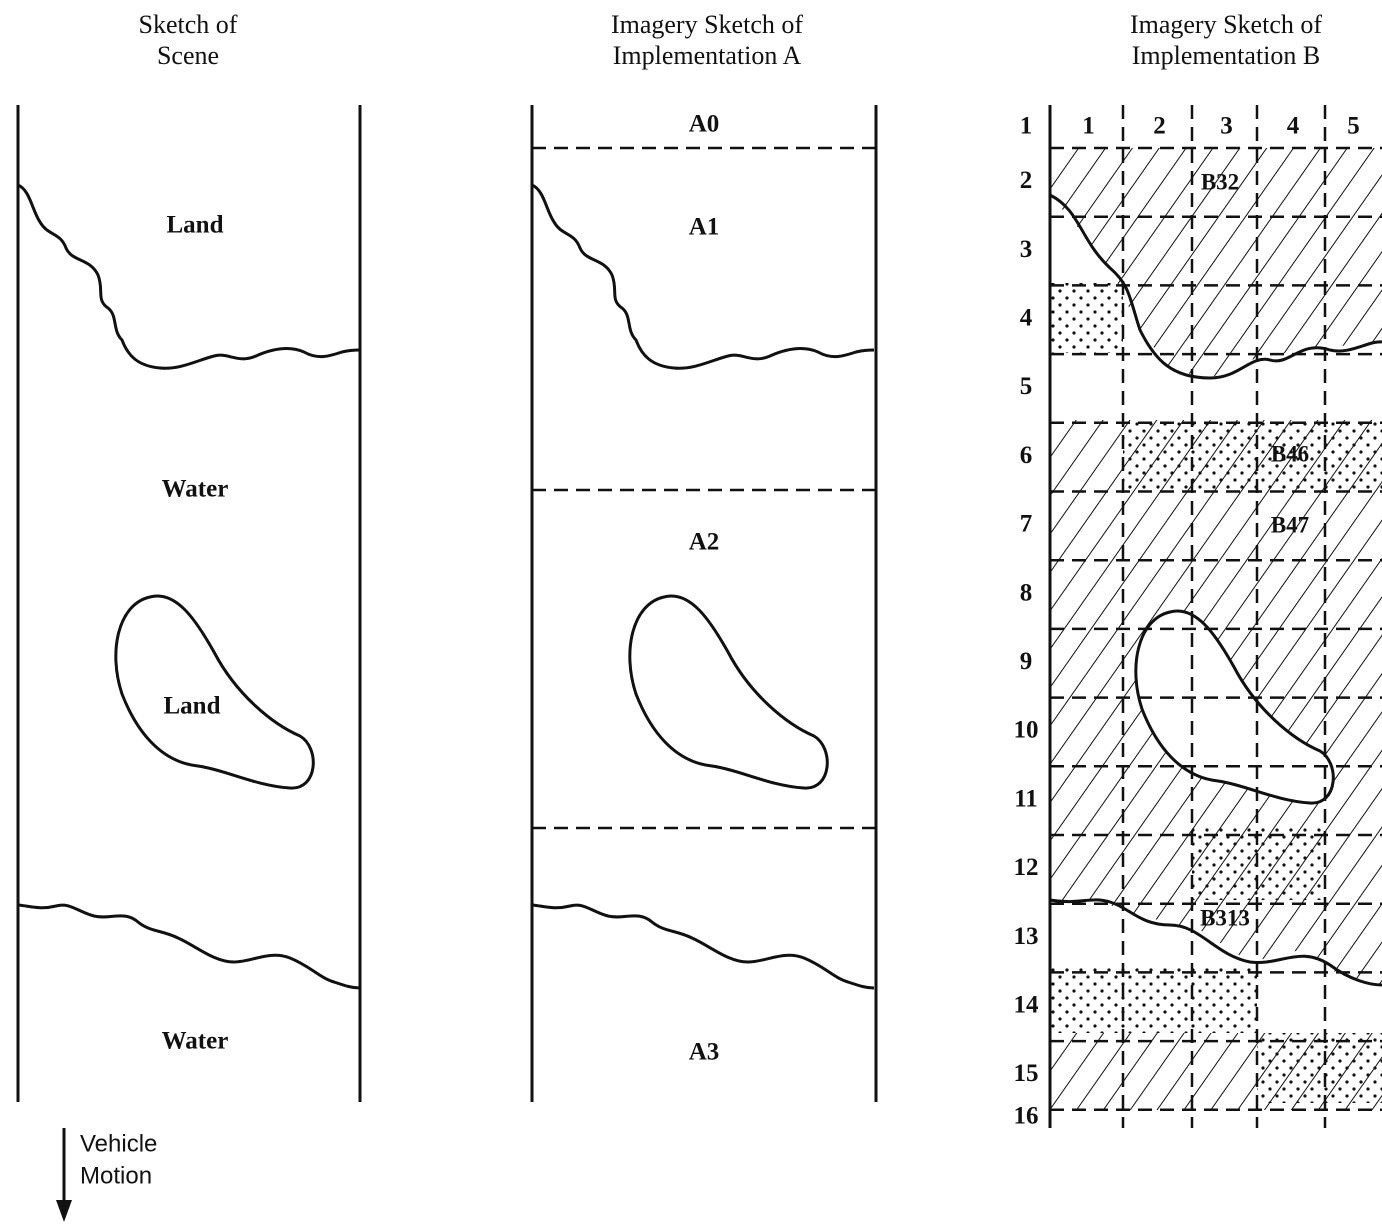  What do you see at coordinates (1026, 730) in the screenshot?
I see `row-number: 10` at bounding box center [1026, 730].